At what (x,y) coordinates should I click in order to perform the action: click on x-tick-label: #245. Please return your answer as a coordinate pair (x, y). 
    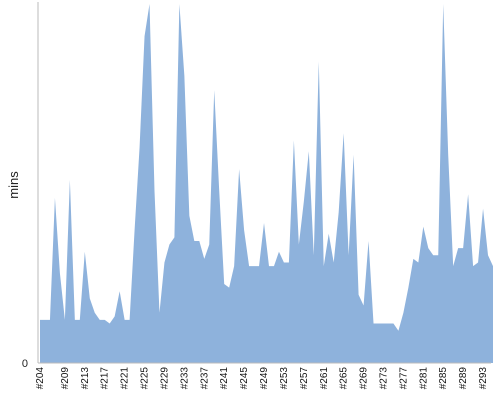
    Looking at the image, I should click on (244, 378).